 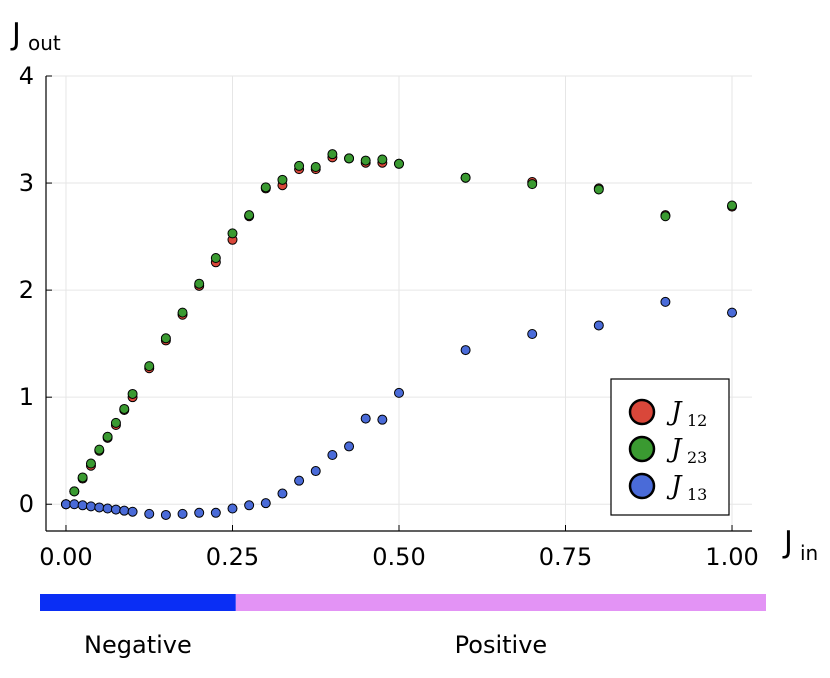 I want to click on x-tick-label: 0.50, so click(x=398, y=557).